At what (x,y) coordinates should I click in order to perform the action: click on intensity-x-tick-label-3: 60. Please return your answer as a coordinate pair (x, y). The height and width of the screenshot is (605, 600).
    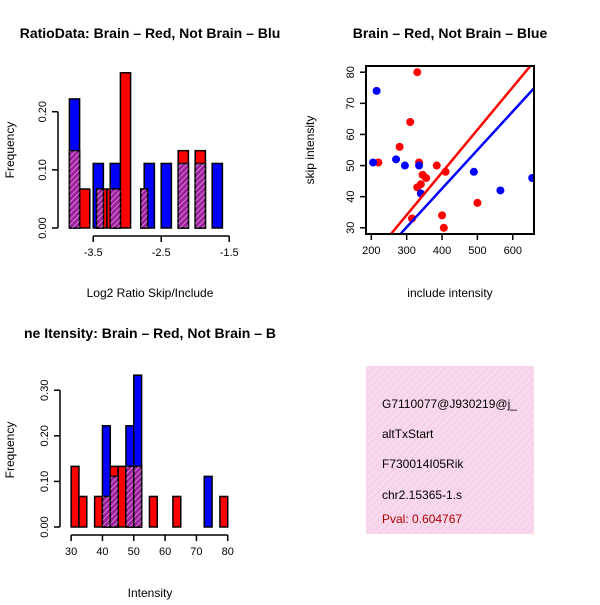
    Looking at the image, I should click on (165, 552).